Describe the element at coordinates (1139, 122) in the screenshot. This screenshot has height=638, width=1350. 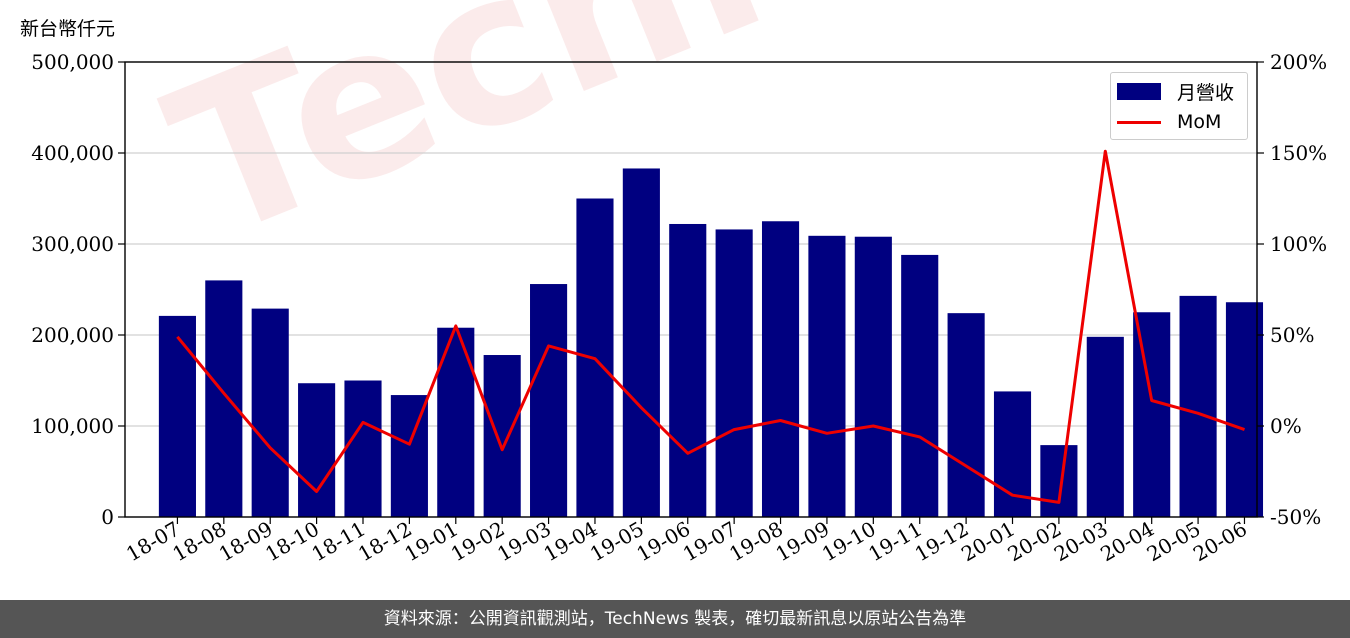
I see `legend-swatch-mom` at that location.